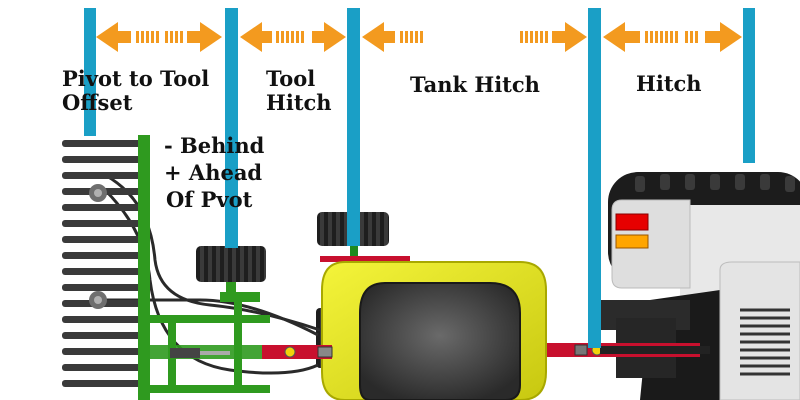  Describe the element at coordinates (297, 352) in the screenshot. I see `tool-hitch-bar` at that location.